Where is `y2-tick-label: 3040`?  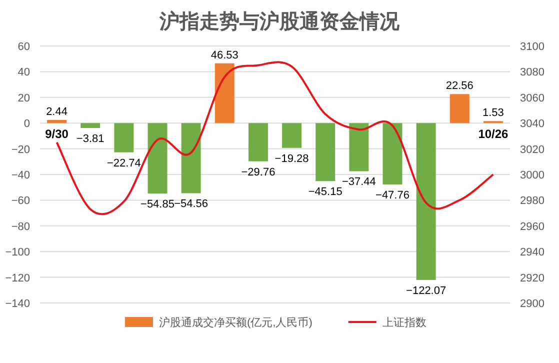
y2-tick-label: 3040 is located at coordinates (532, 124).